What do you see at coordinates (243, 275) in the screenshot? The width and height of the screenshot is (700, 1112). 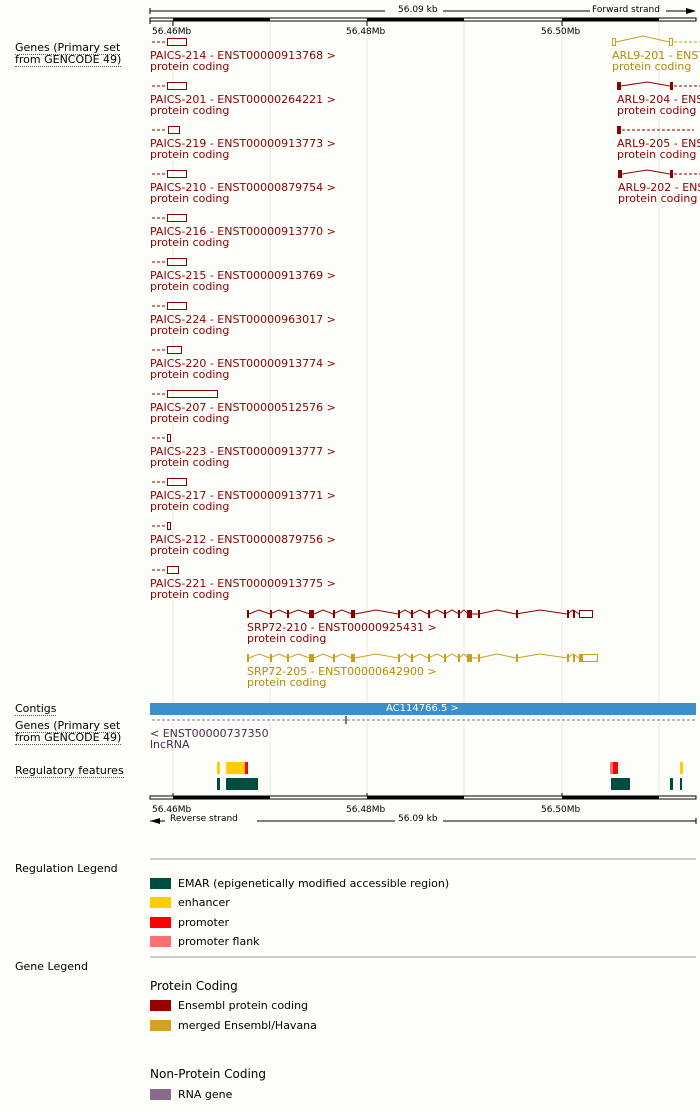 I see `paics-transcript-label: PAICS-215 - ENST00000913769 >` at bounding box center [243, 275].